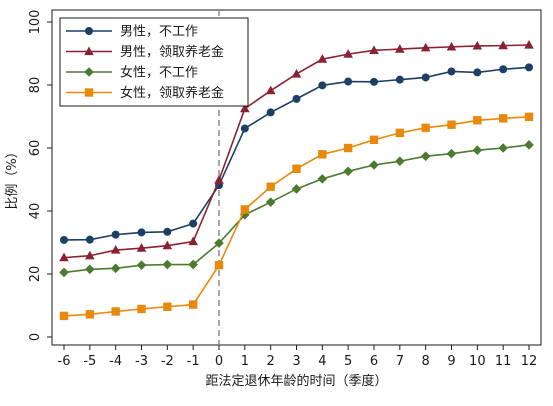  What do you see at coordinates (451, 361) in the screenshot?
I see `x-tick-label: 9` at bounding box center [451, 361].